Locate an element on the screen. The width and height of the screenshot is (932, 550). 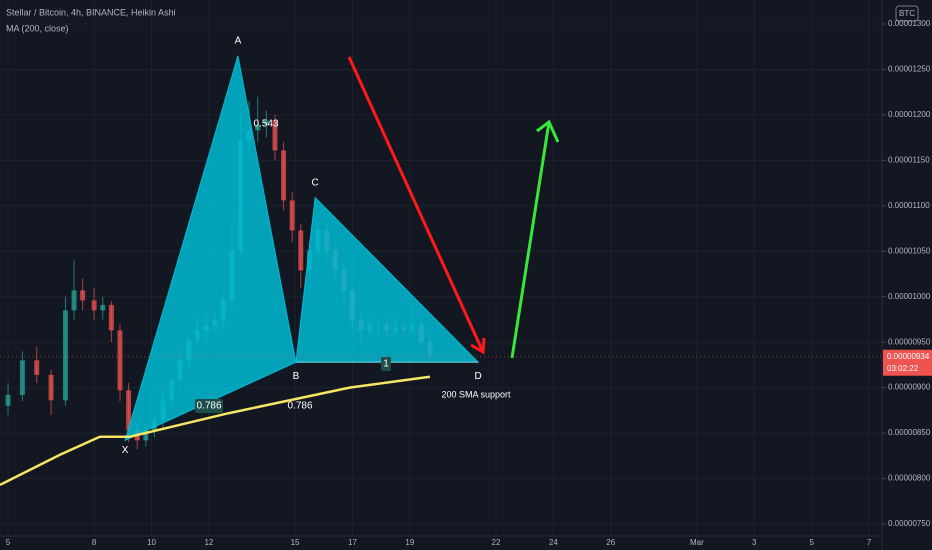
y-tick-label: 0.00001100 is located at coordinates (909, 205).